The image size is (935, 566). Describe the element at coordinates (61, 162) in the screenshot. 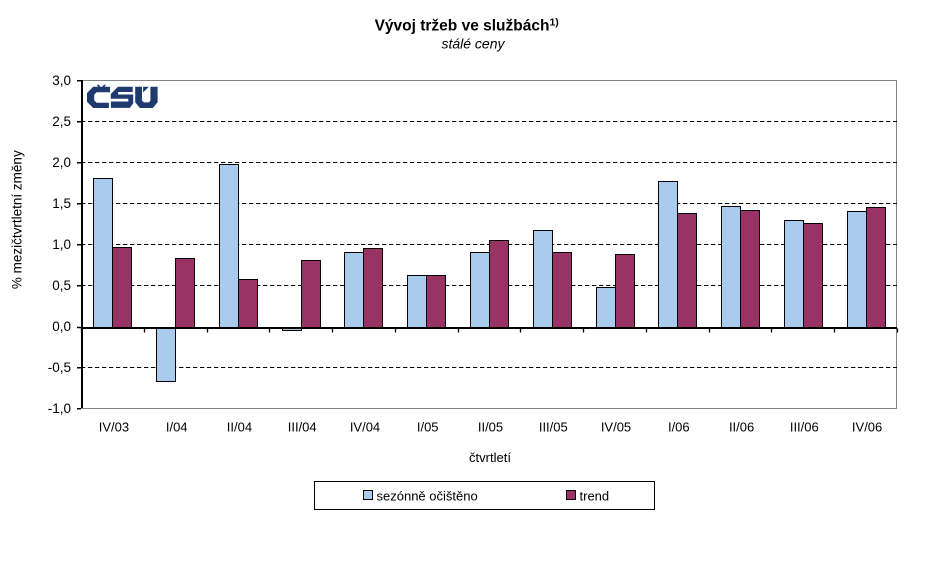

I see `svg-text: 2,0` at that location.